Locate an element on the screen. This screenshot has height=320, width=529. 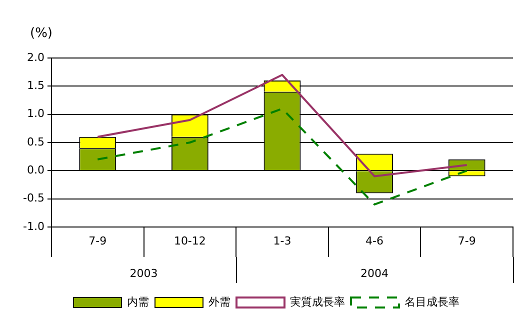
y-tick-label: 1.5 is located at coordinates (35, 85).